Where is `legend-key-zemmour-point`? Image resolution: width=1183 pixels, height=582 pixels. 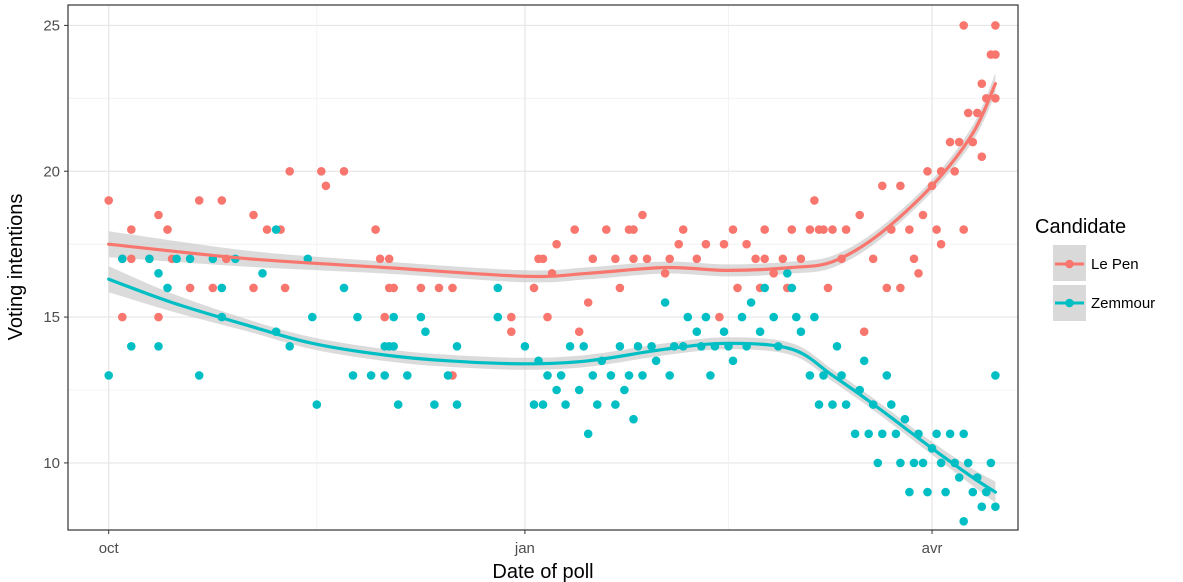
legend-key-zemmour-point is located at coordinates (1069, 303).